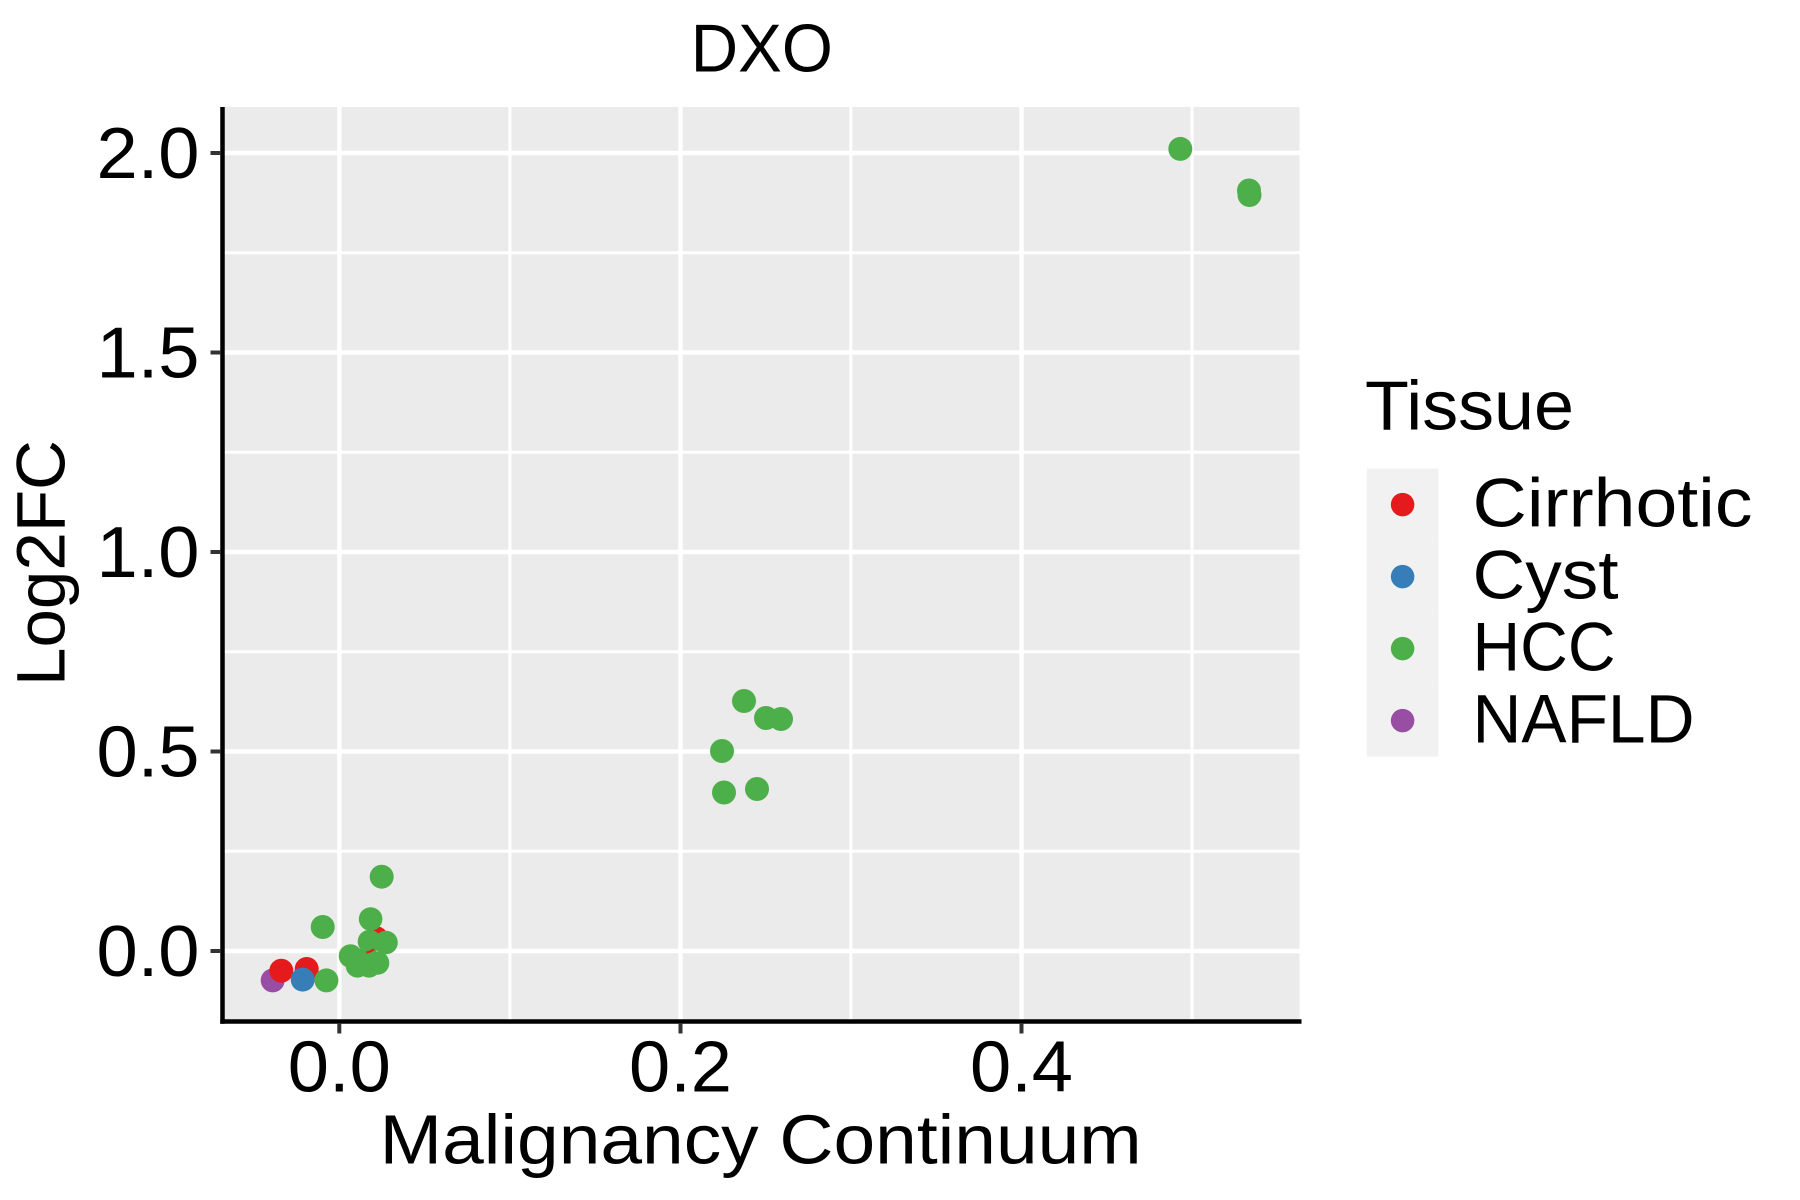  I want to click on svg-text: Malignancy Continuum, so click(761, 1140).